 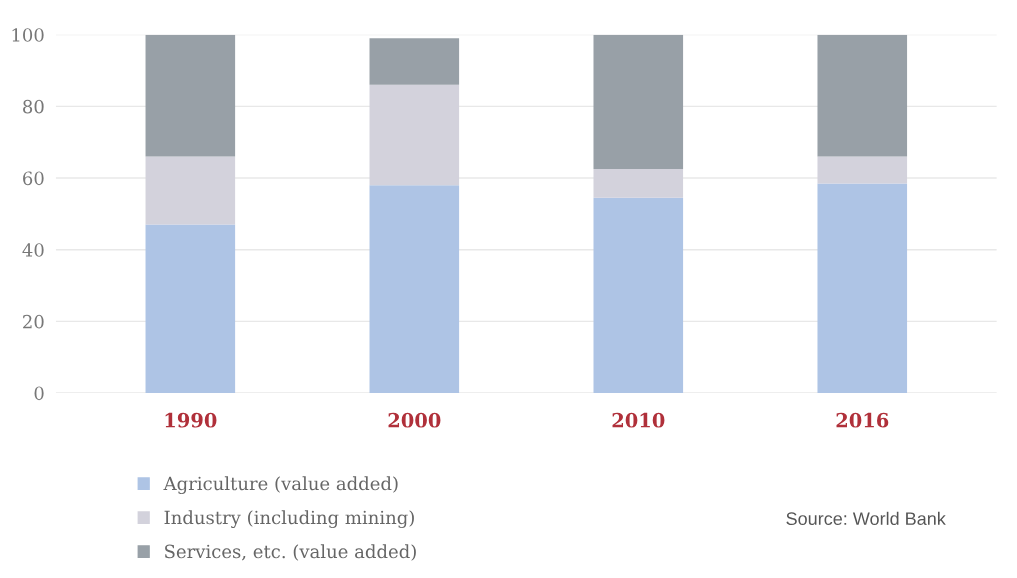 What do you see at coordinates (280, 485) in the screenshot?
I see `legend-label: Agriculture (value added)` at bounding box center [280, 485].